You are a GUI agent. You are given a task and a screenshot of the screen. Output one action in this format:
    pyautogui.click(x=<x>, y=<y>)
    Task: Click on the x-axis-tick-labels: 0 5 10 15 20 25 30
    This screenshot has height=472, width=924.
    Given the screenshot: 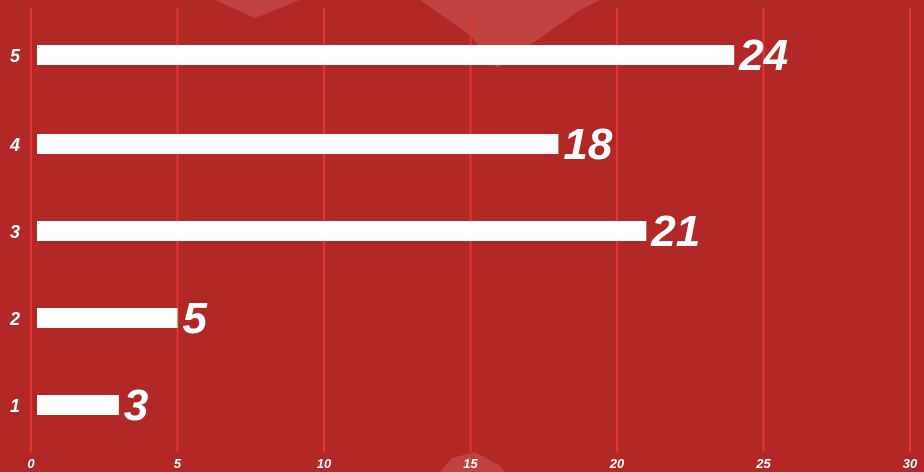 What is the action you would take?
    pyautogui.click(x=472, y=463)
    